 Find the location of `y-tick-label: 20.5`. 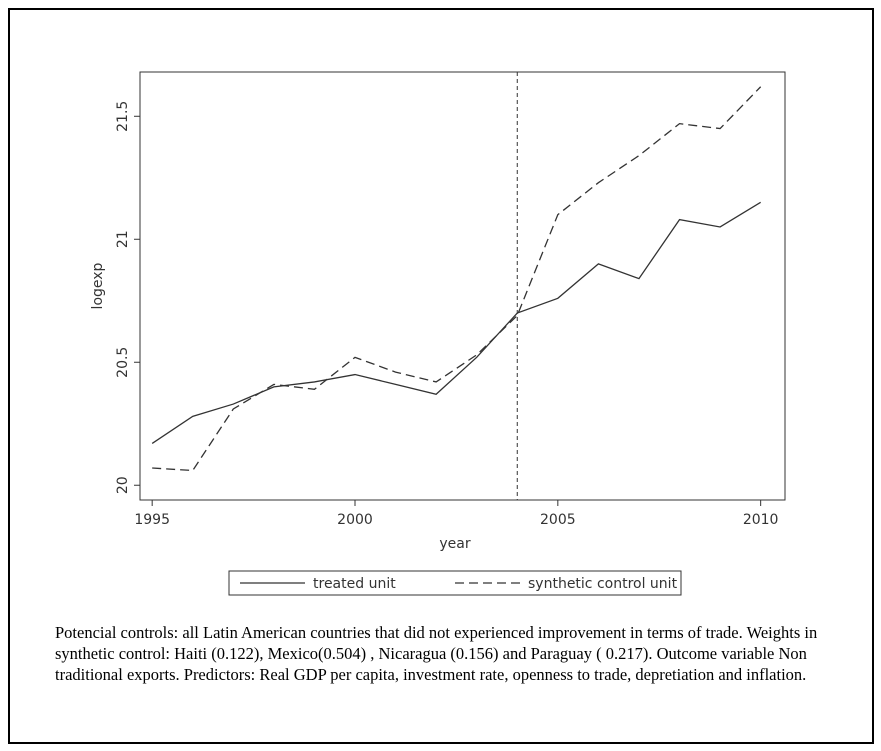

y-tick-label: 20.5 is located at coordinates (123, 362).